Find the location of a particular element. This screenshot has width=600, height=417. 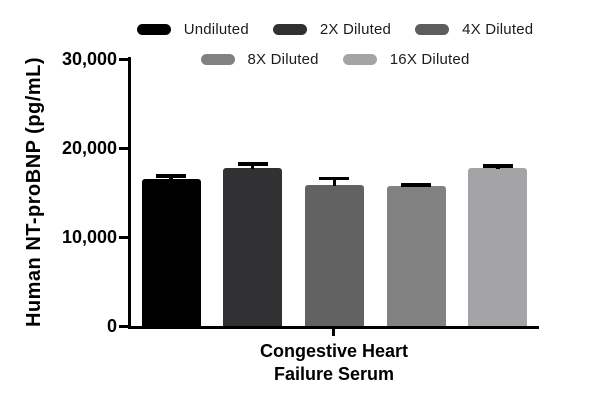

legend-item-16x-diluted: 16X Diluted is located at coordinates (406, 59).